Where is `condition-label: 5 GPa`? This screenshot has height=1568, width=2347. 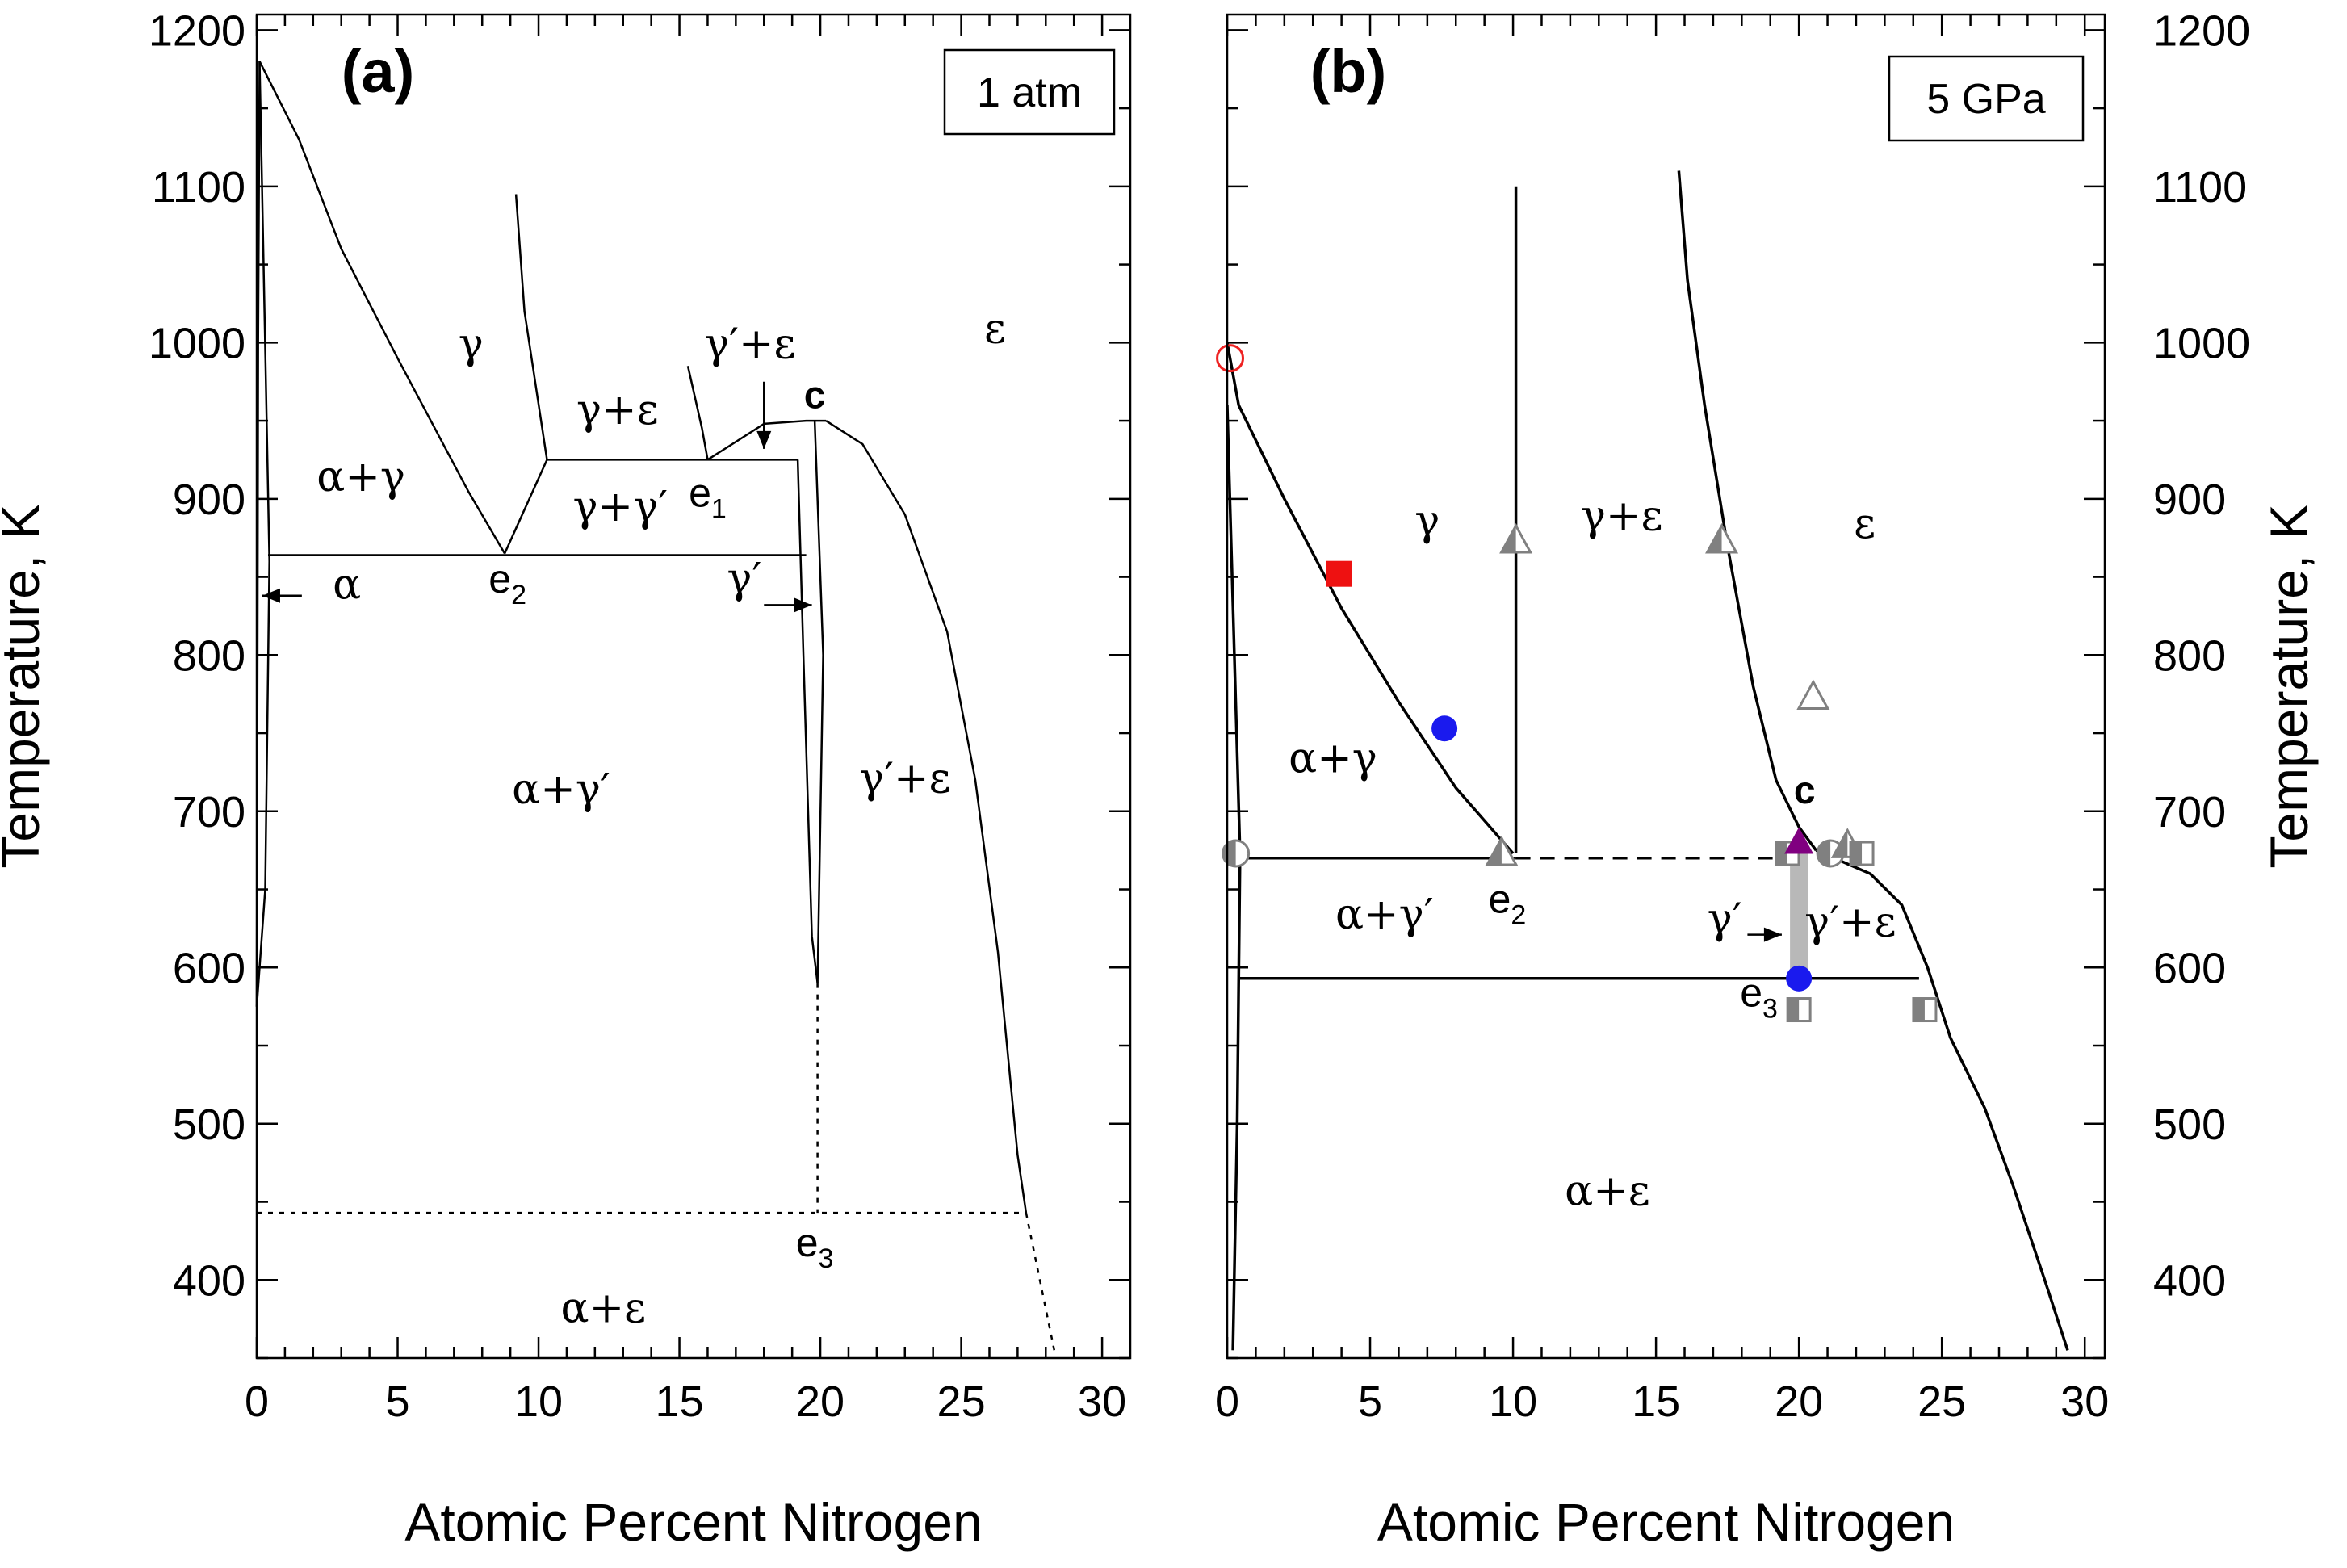 condition-label: 5 GPa is located at coordinates (1985, 99).